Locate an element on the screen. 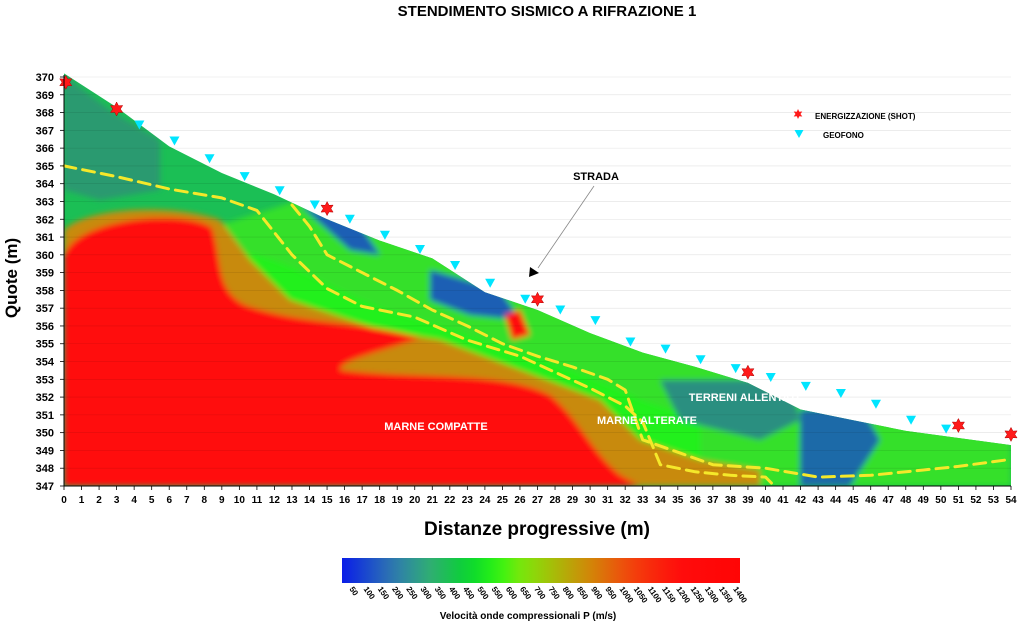 The height and width of the screenshot is (623, 1024). annotation-marne-alterate: MARNE ALTERATE is located at coordinates (647, 421).